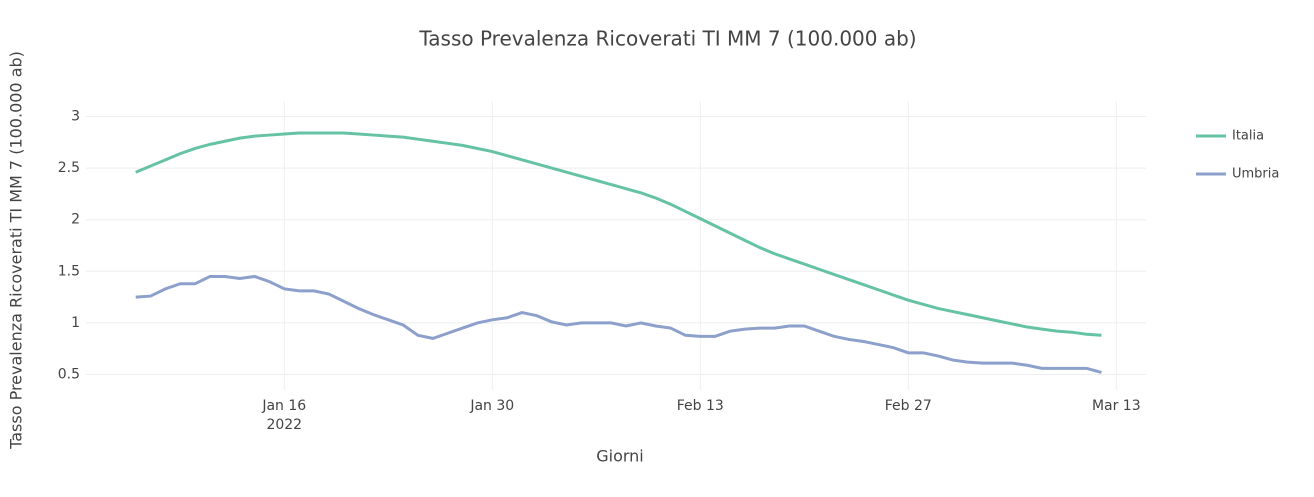 The image size is (1314, 497). What do you see at coordinates (75, 220) in the screenshot?
I see `y-tick-label: 2` at bounding box center [75, 220].